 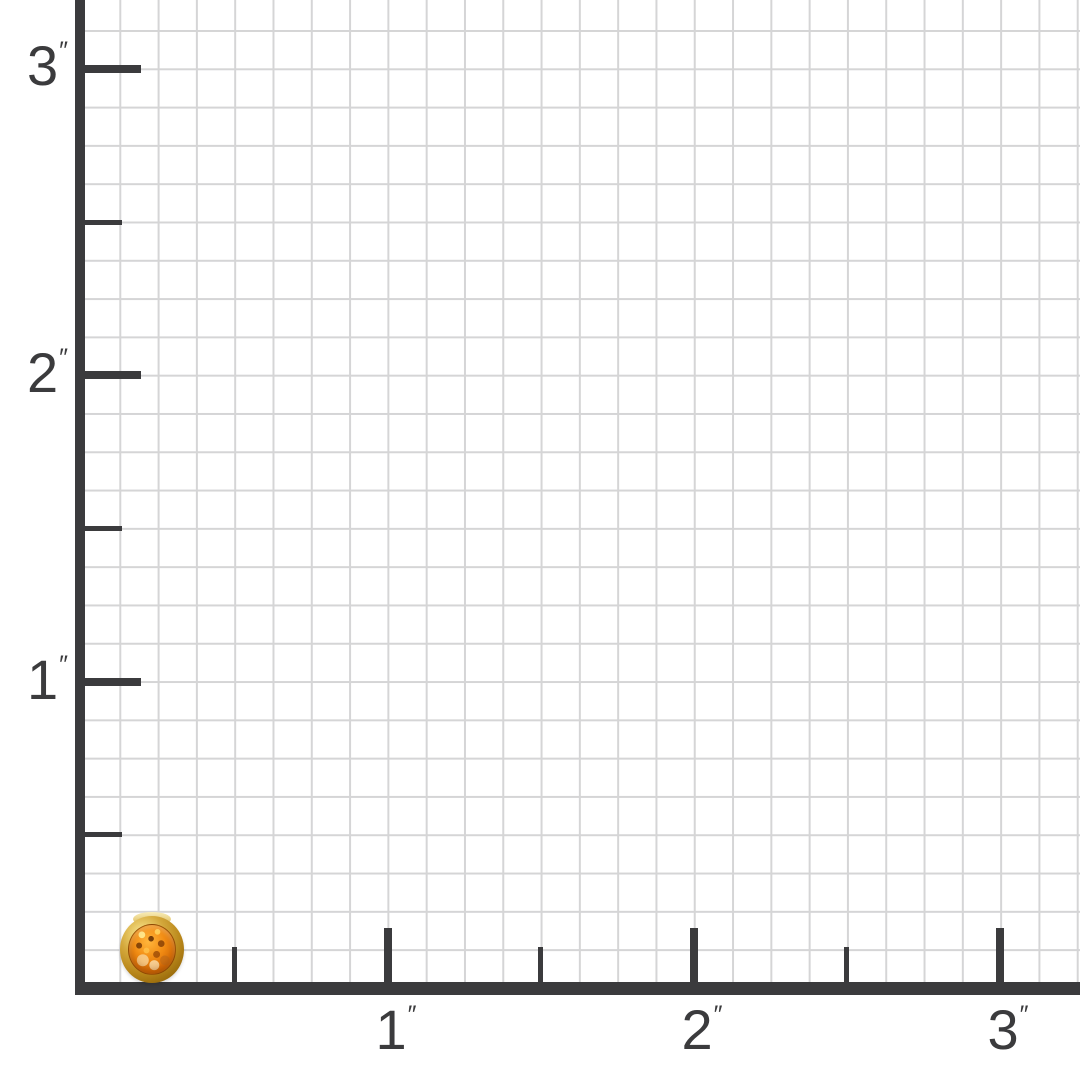 I want to click on gold-bezel, so click(x=152, y=949).